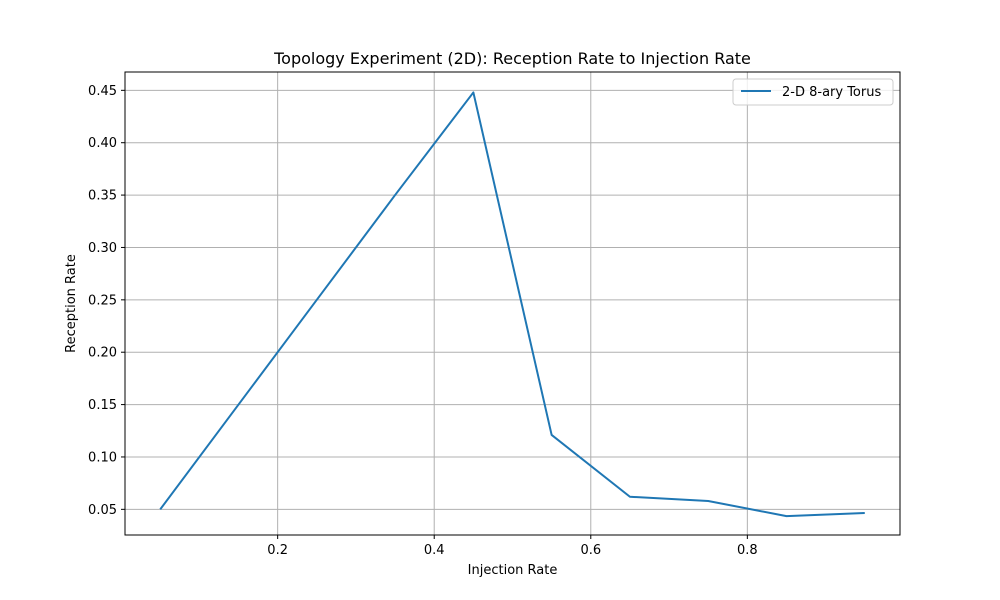 The height and width of the screenshot is (600, 1000). I want to click on y-tick-label: 0.05, so click(102, 510).